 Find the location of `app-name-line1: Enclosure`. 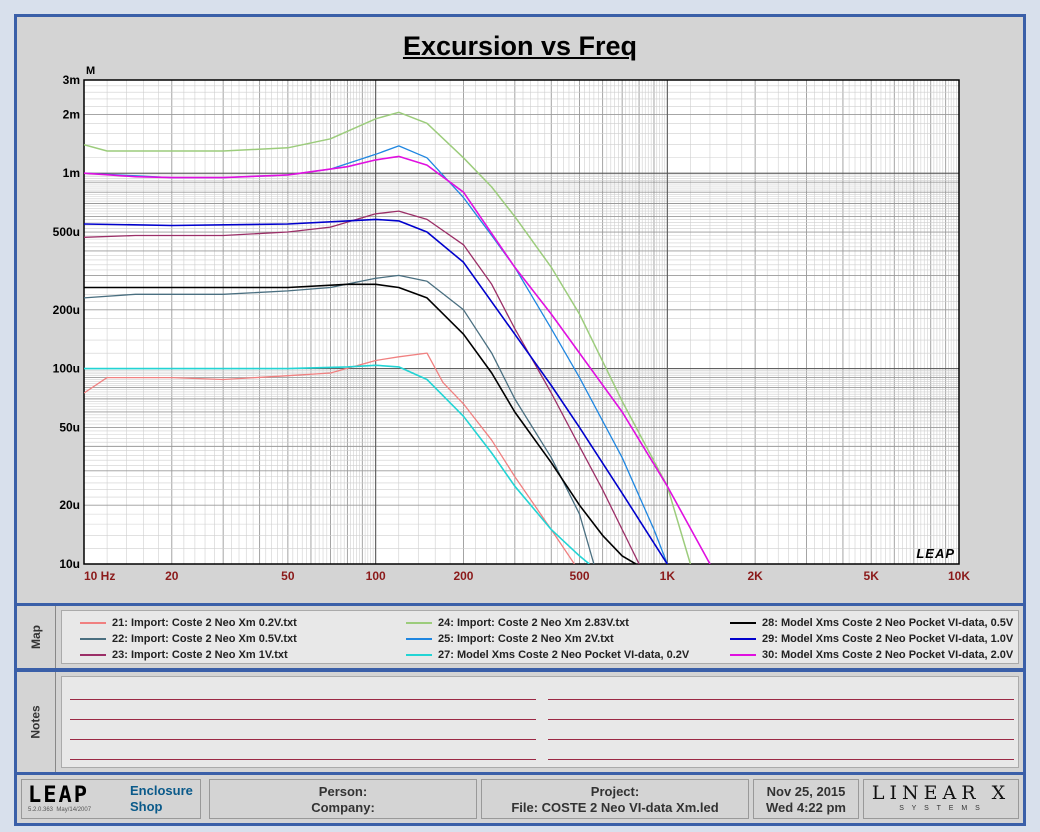

app-name-line1: Enclosure is located at coordinates (161, 790).